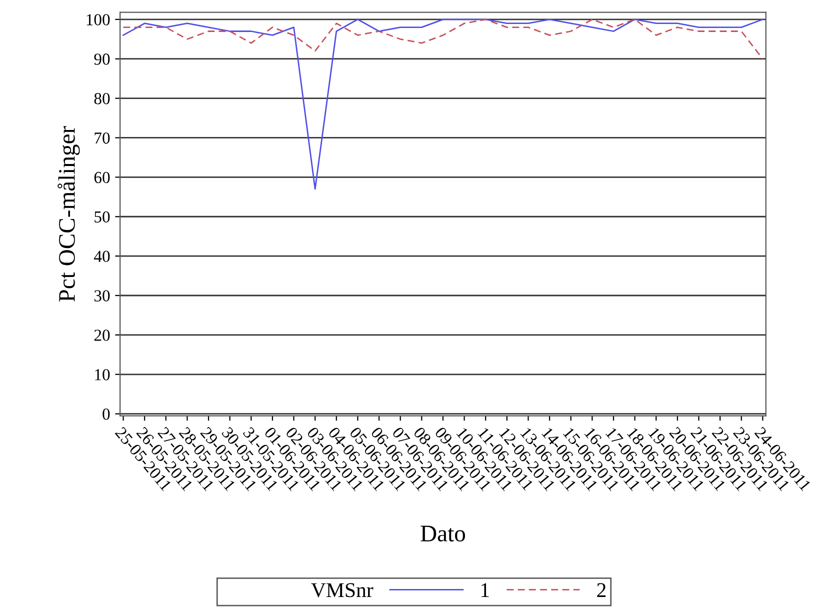  Describe the element at coordinates (102, 335) in the screenshot. I see `y-tick-label: 20` at that location.